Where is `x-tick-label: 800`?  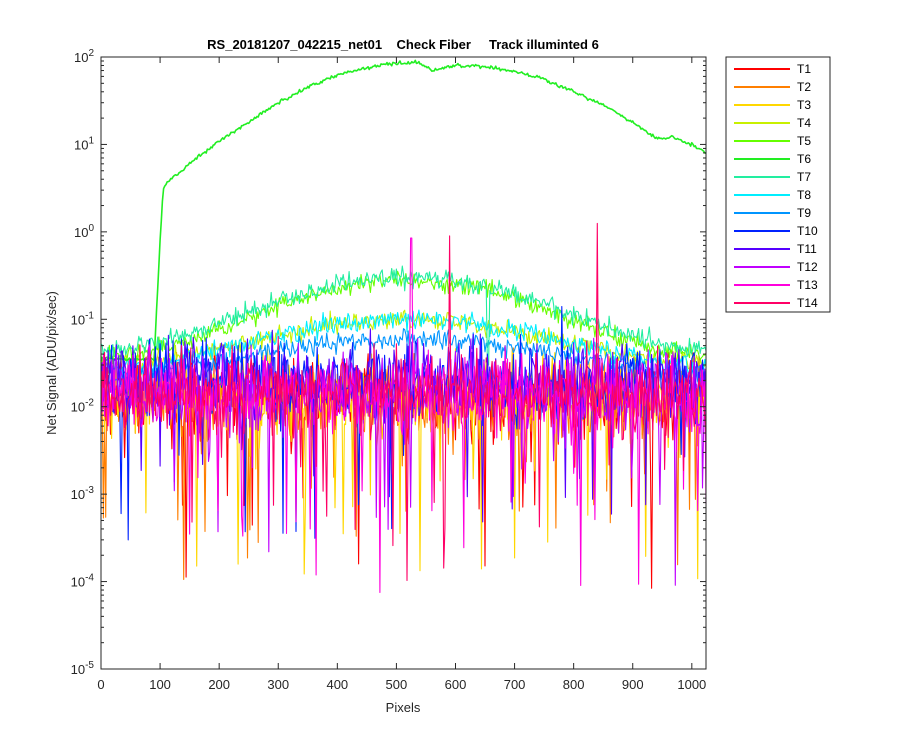
x-tick-label: 800 is located at coordinates (574, 684).